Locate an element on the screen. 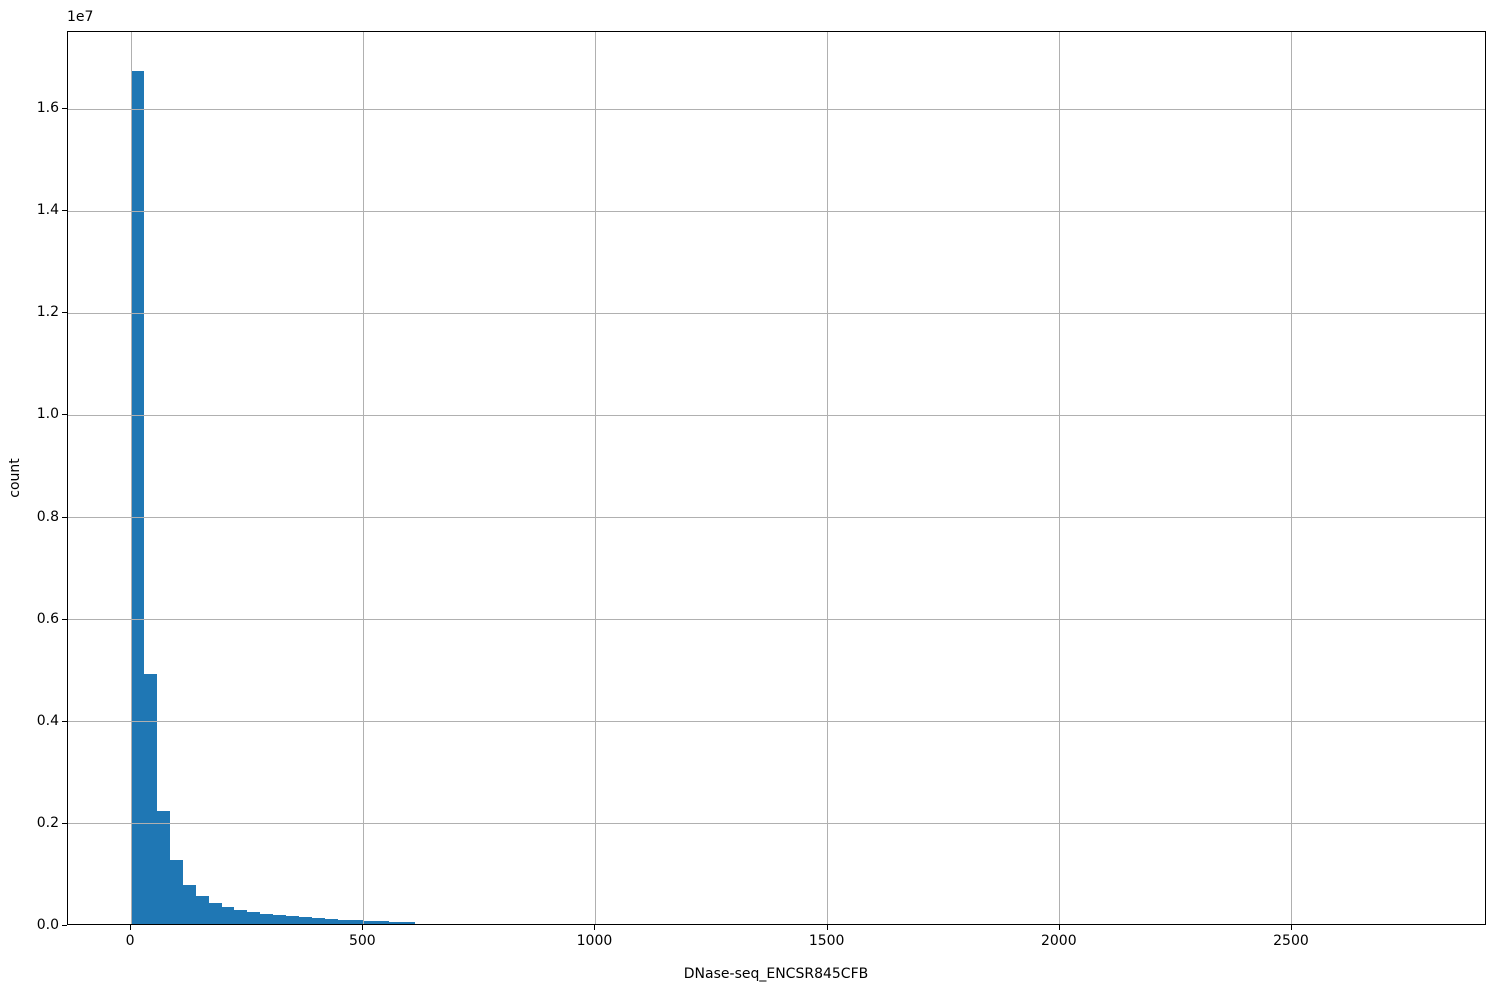 The height and width of the screenshot is (1000, 1500). y-tick-label: 1.0 is located at coordinates (47, 414).